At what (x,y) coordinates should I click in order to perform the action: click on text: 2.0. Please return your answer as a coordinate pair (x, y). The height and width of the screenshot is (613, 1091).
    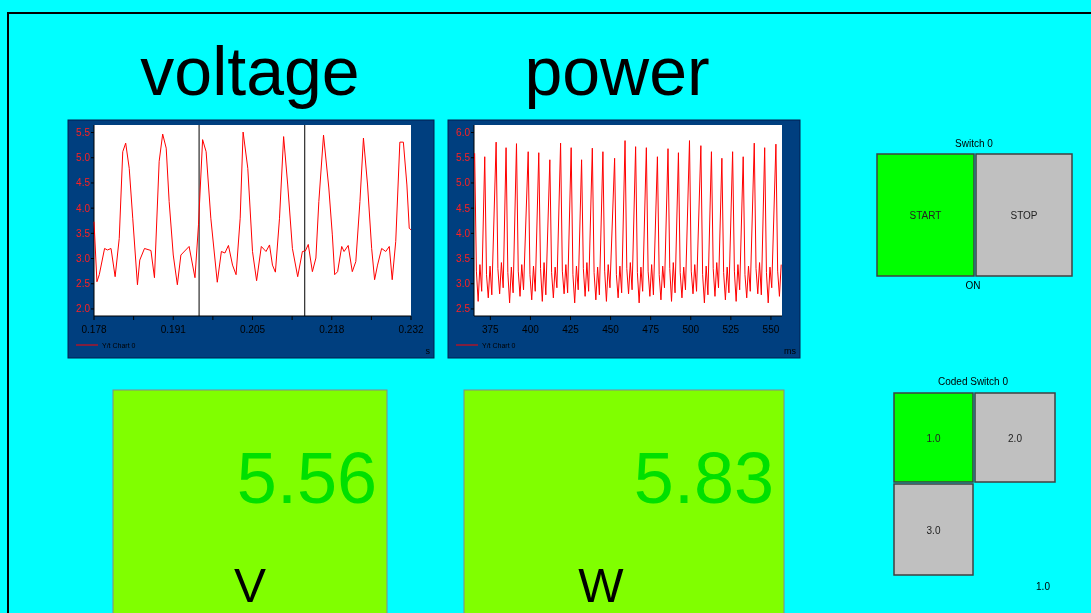
    Looking at the image, I should click on (1015, 438).